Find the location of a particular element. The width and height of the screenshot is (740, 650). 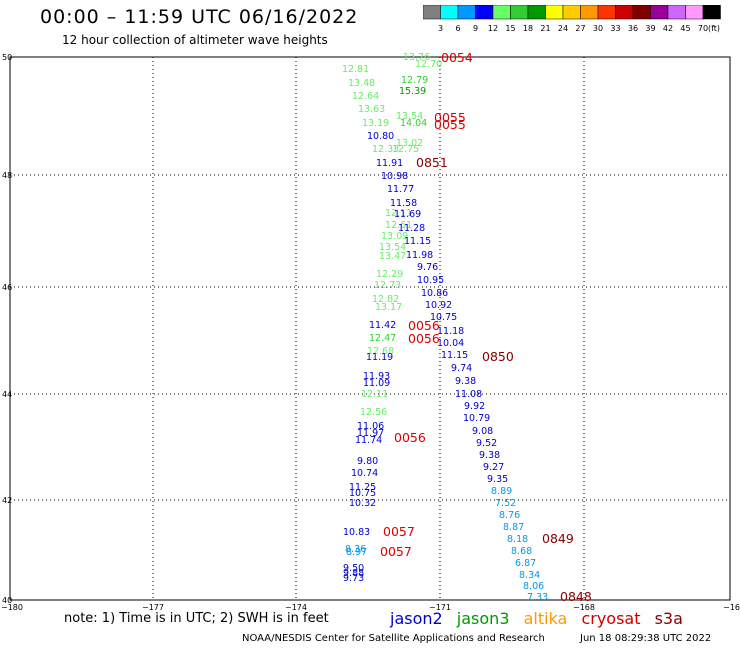

latitude-label: 50 is located at coordinates (7, 57).